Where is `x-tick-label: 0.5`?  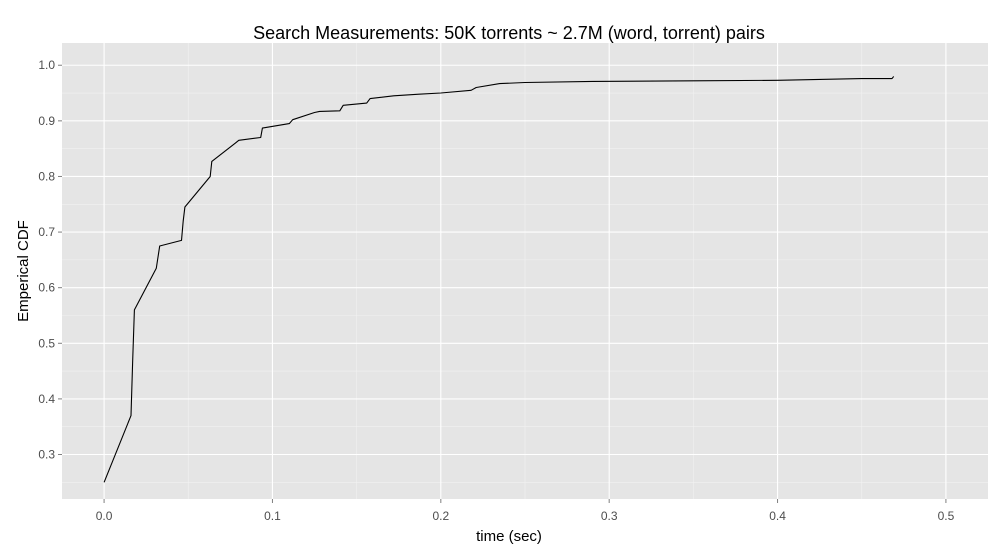 x-tick-label: 0.5 is located at coordinates (946, 516).